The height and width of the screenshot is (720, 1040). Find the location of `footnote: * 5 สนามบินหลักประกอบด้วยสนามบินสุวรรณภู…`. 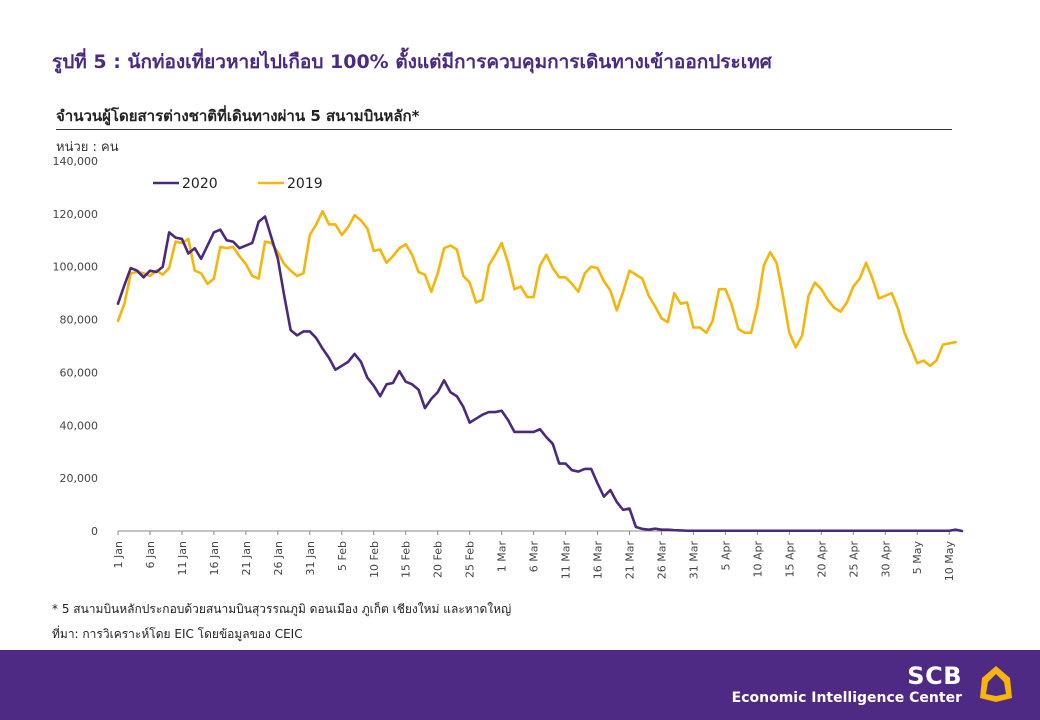

footnote: * 5 สนามบินหลักประกอบด้วยสนามบินสุวรรณภู… is located at coordinates (282, 609).